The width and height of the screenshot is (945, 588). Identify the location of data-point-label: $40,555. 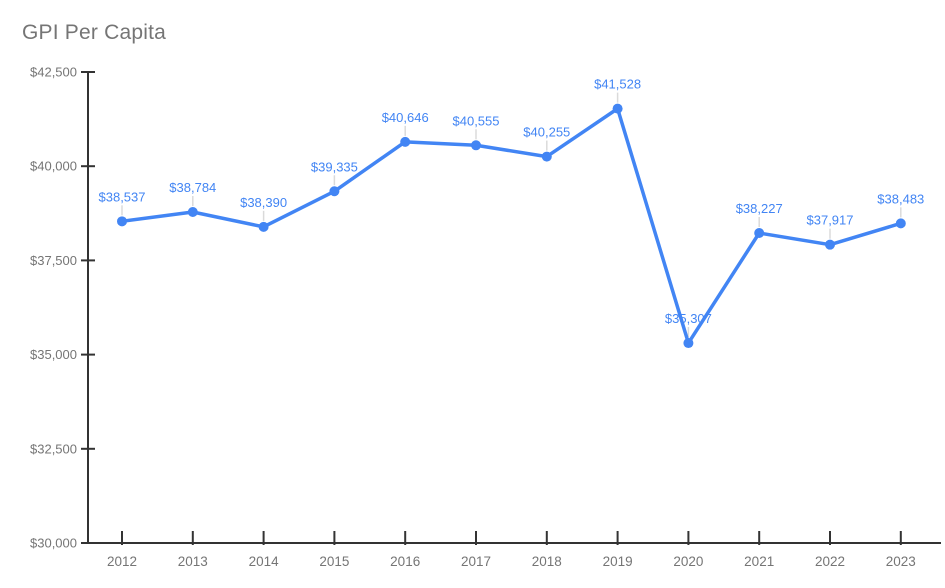
(476, 120).